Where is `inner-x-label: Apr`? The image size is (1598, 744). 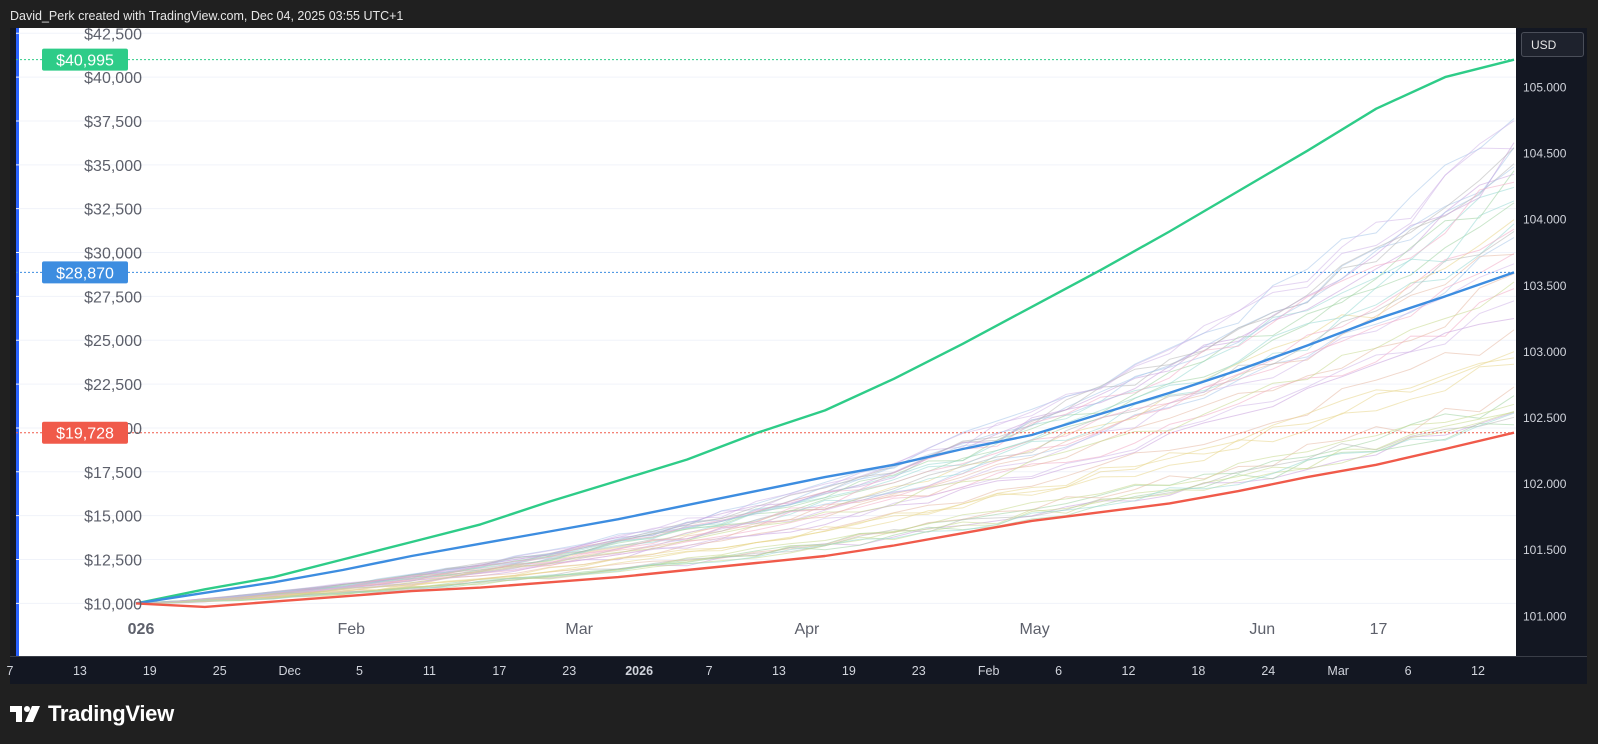 inner-x-label: Apr is located at coordinates (807, 629).